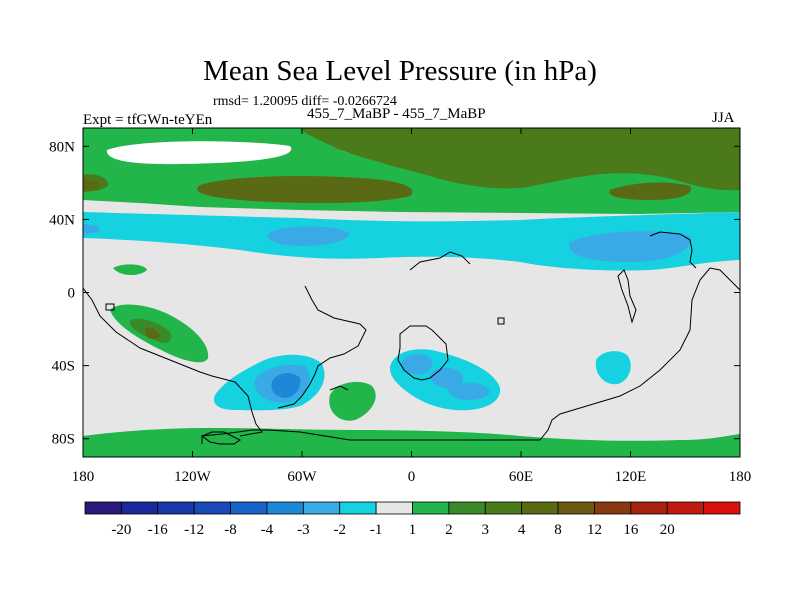  What do you see at coordinates (148, 120) in the screenshot?
I see `experiment-label: Expt = tfGWn-teYEn` at bounding box center [148, 120].